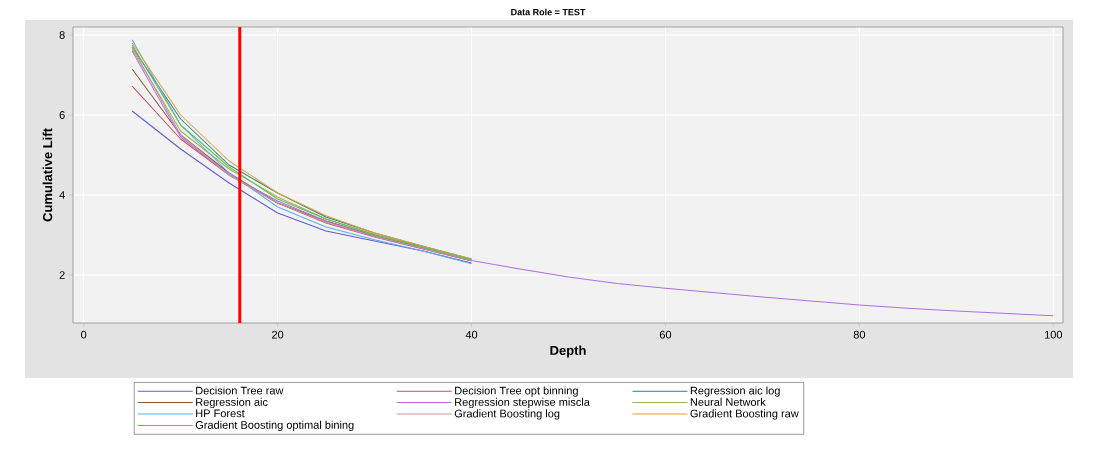 The image size is (1102, 458). Describe the element at coordinates (744, 414) in the screenshot. I see `legend-label: Gradient Boosting raw` at that location.